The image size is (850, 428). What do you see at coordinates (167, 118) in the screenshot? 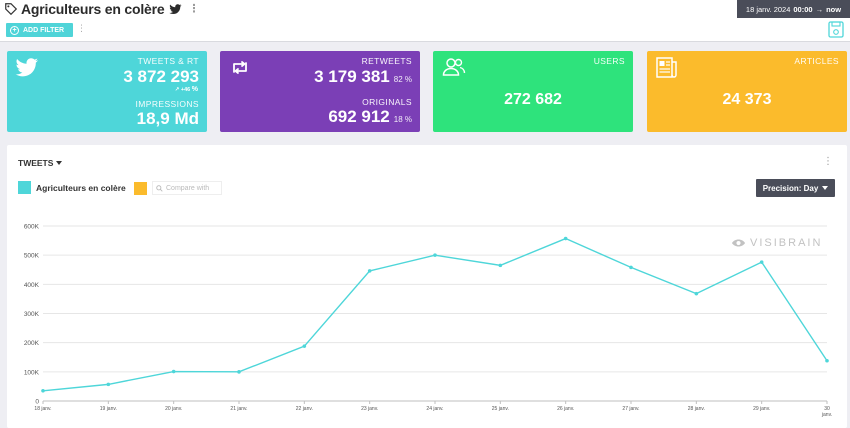
I see `impressions-value: 18,9 Md` at bounding box center [167, 118].